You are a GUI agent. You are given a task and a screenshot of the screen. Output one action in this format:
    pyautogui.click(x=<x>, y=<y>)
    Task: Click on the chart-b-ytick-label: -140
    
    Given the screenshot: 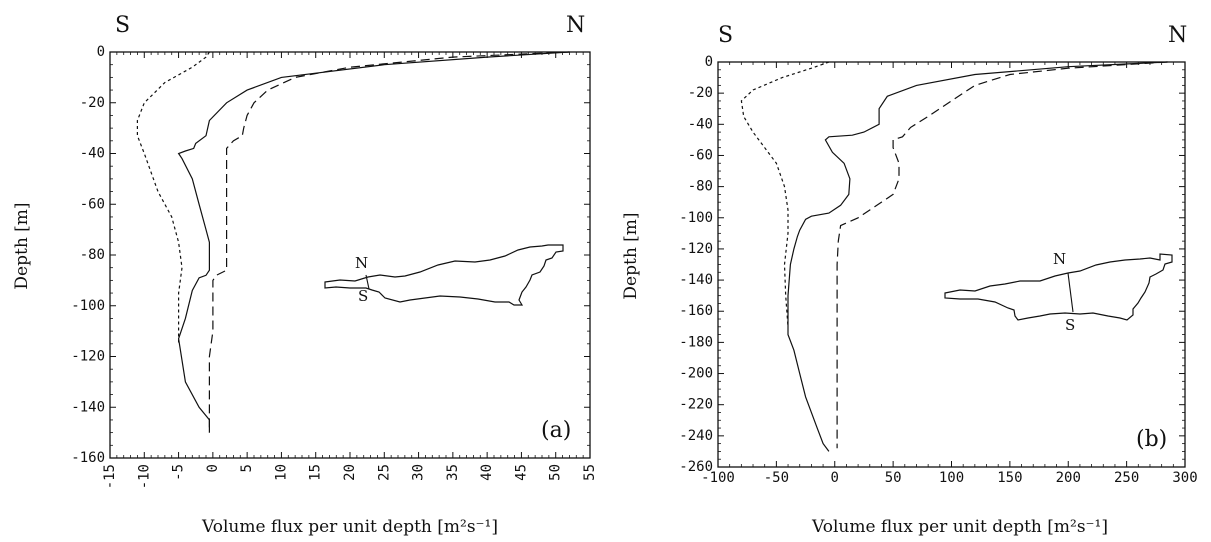 What is the action you would take?
    pyautogui.click(x=696, y=280)
    